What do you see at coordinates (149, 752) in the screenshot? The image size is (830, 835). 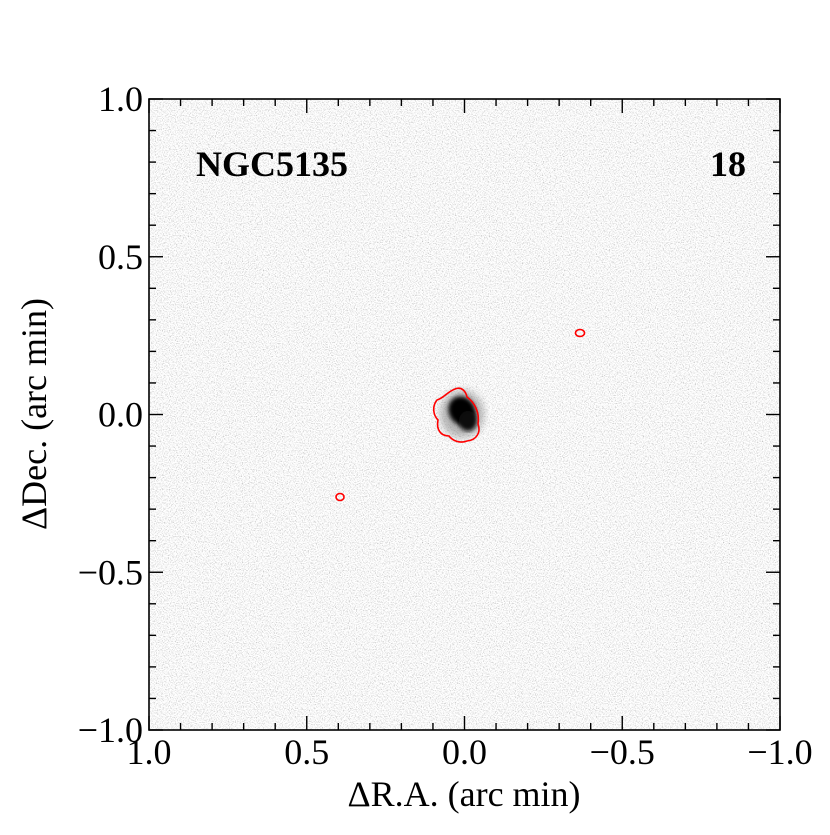 I see `x-tick-label: 1.0` at bounding box center [149, 752].